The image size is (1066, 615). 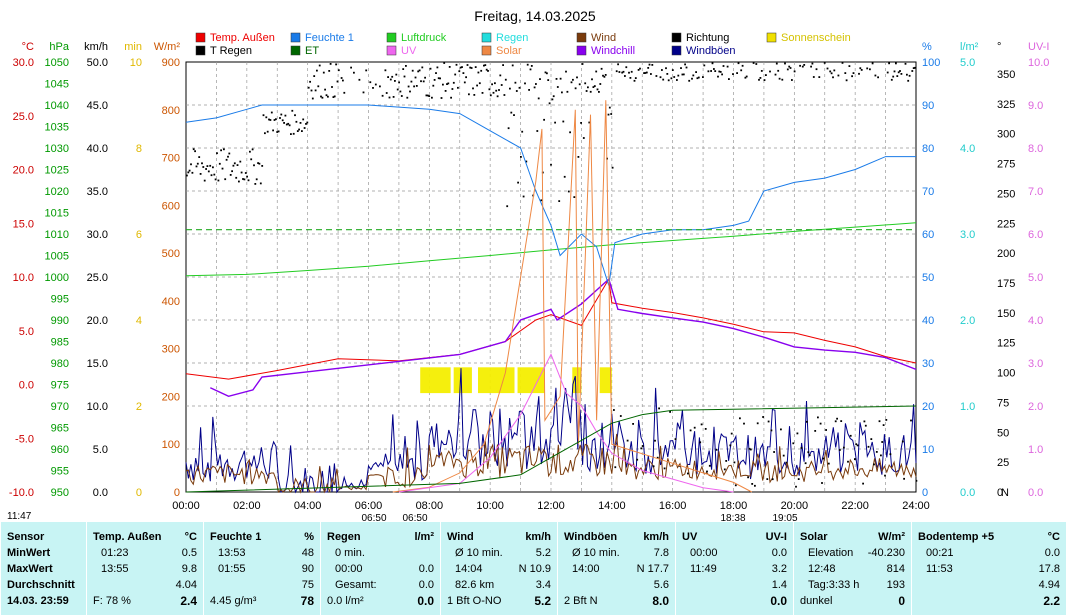 I want to click on summary-column-unit: l/m², so click(x=424, y=537).